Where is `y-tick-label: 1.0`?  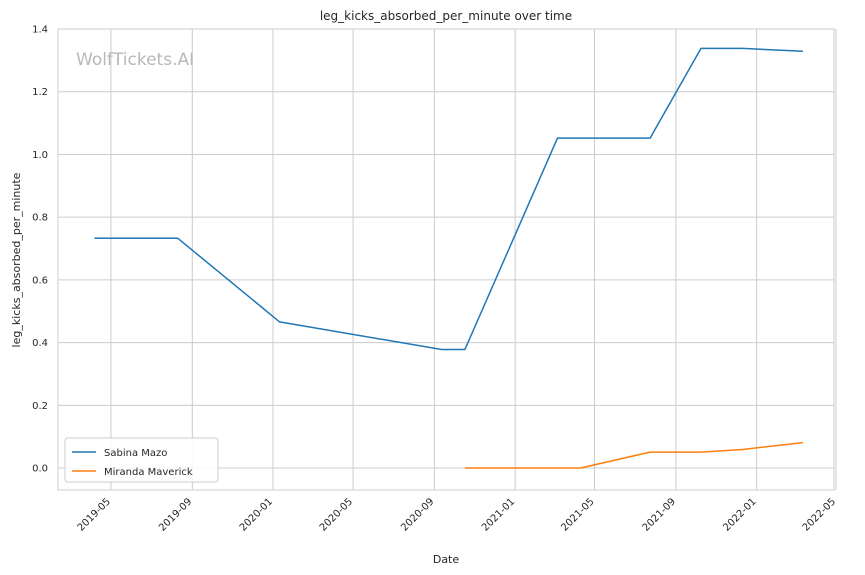
y-tick-label: 1.0 is located at coordinates (40, 155).